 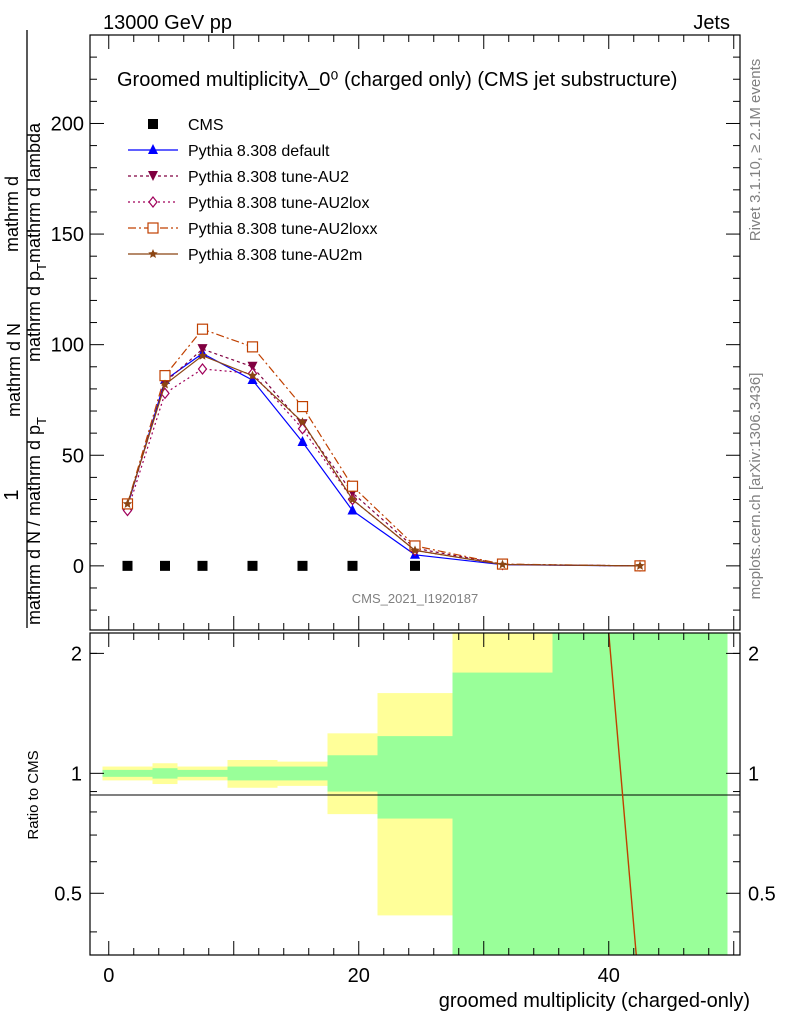 I want to click on ratio-mc-line, so click(x=622, y=794).